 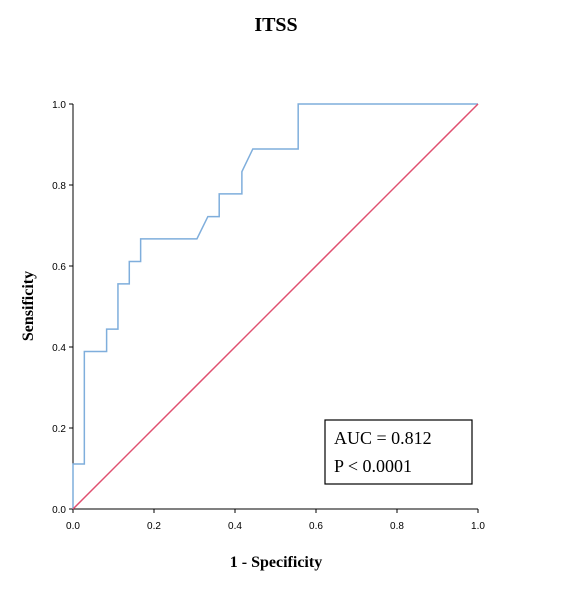 I want to click on auc-annotation: AUC = 0.812, so click(x=383, y=438).